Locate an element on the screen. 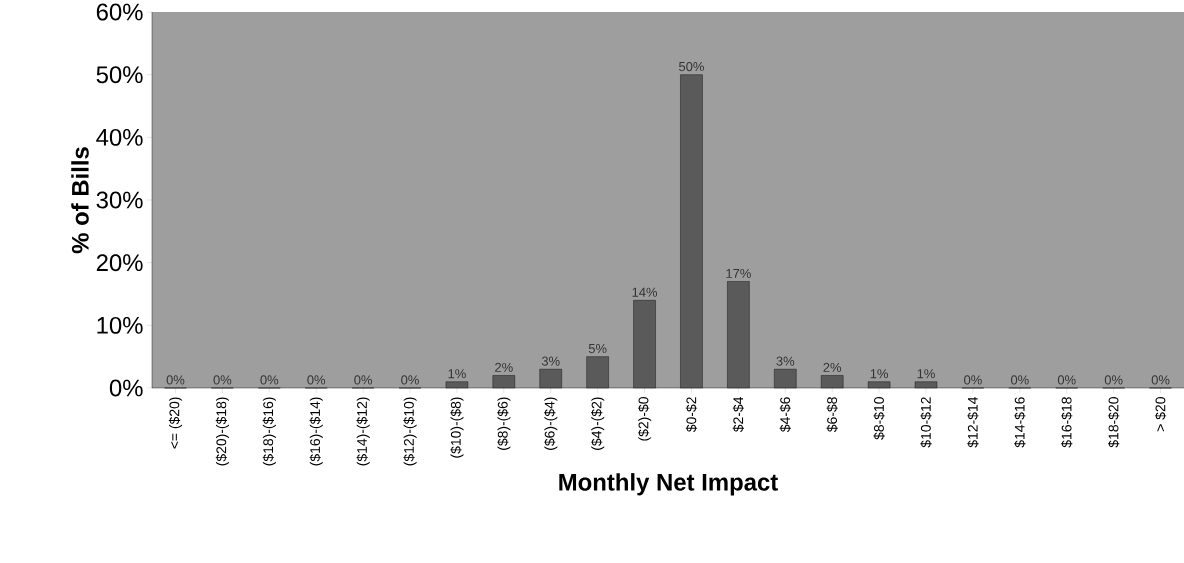 The image size is (1184, 563). x-tick-label: $2-$4 is located at coordinates (738, 414).